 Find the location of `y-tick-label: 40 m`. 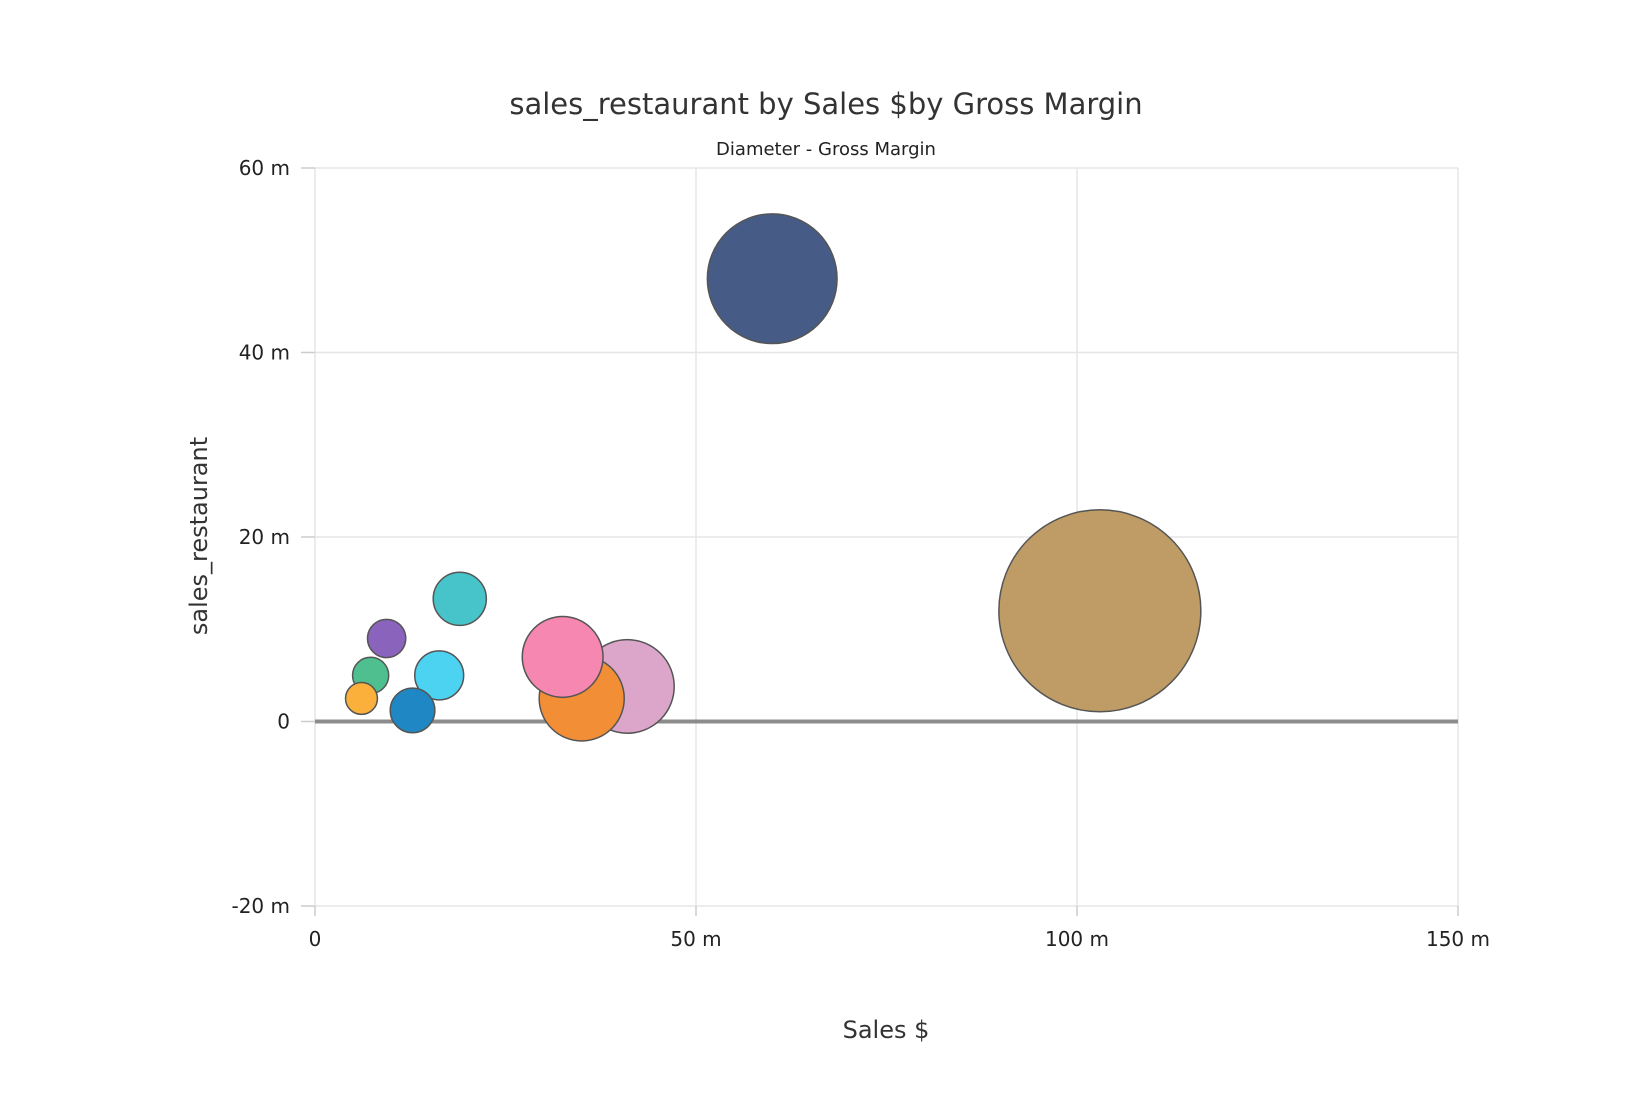

y-tick-label: 40 m is located at coordinates (264, 353).